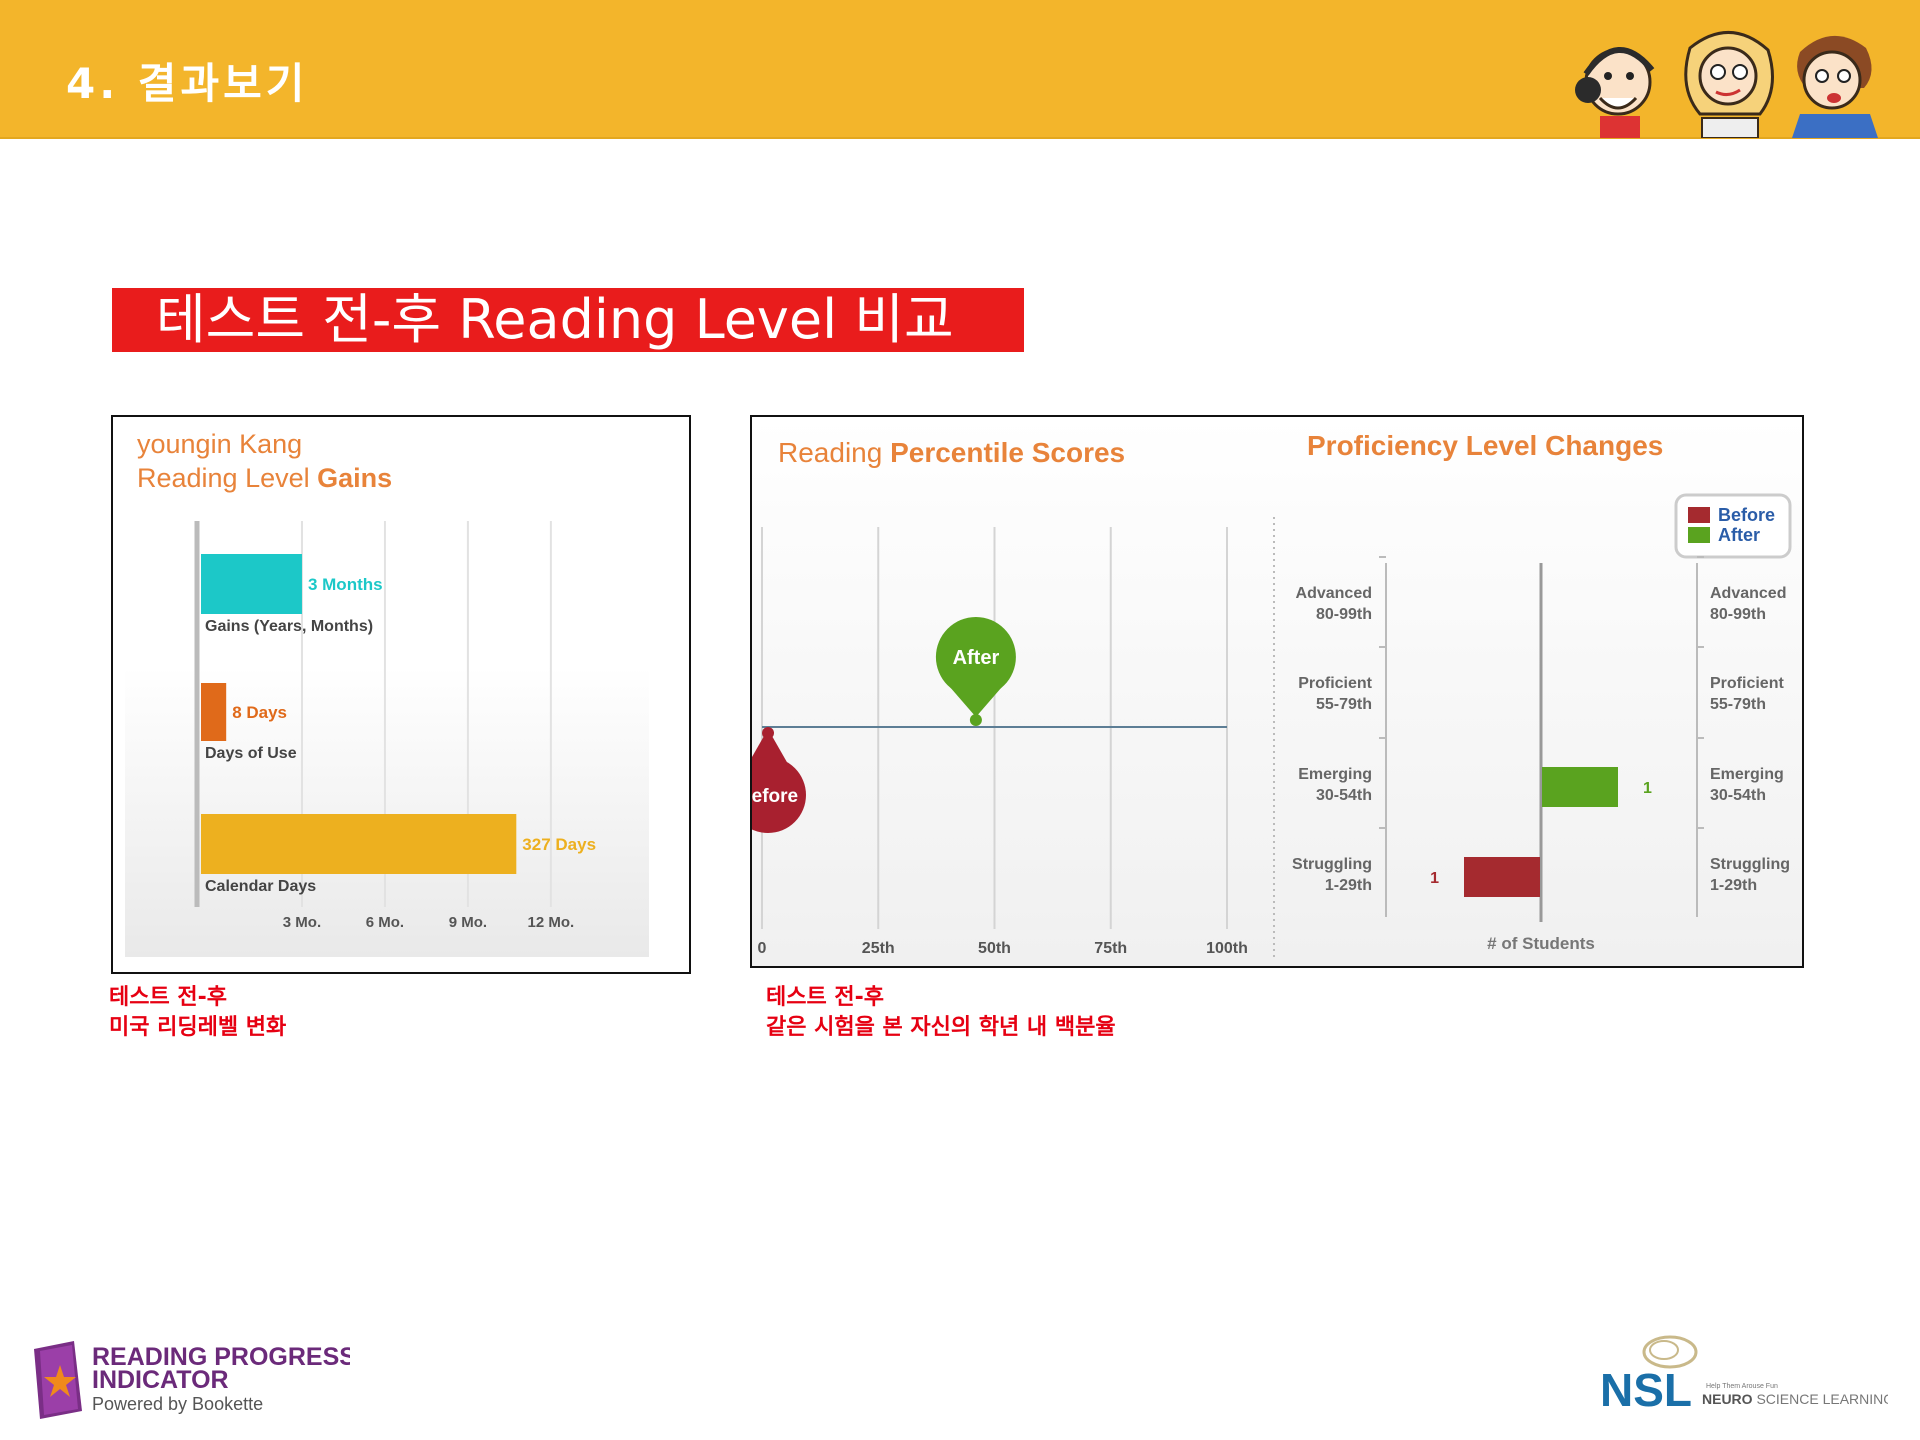  I want to click on section-title: 4. 결과보기, so click(187, 83).